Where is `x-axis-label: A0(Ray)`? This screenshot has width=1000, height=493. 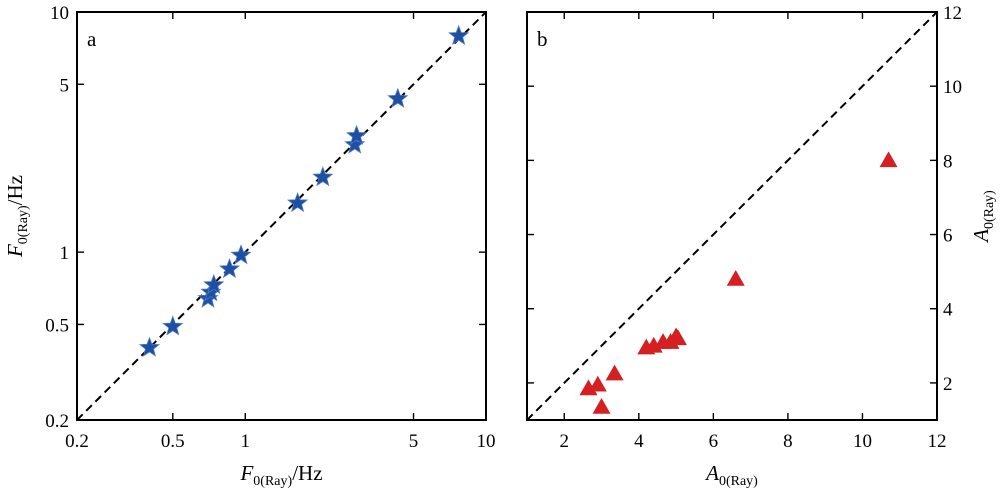
x-axis-label: A0(Ray) is located at coordinates (731, 475).